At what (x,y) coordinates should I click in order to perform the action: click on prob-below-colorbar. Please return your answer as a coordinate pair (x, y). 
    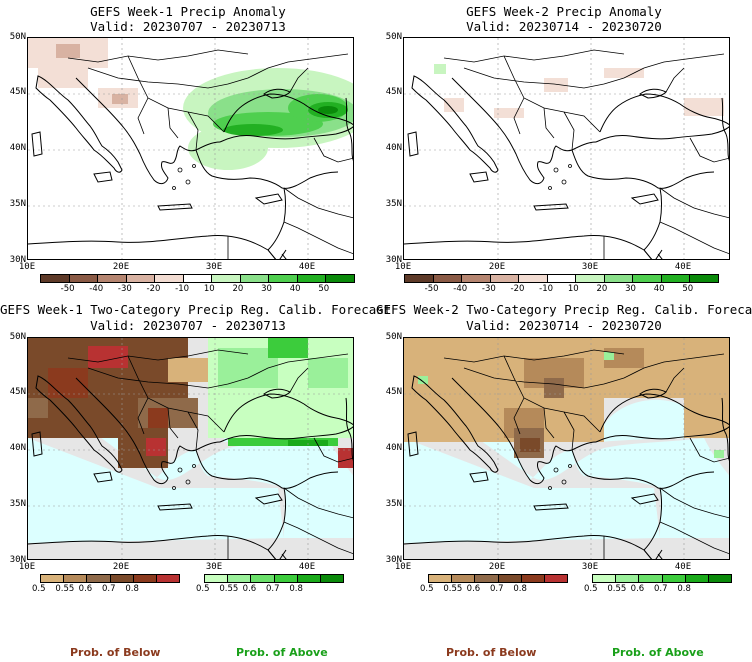
    Looking at the image, I should click on (498, 578).